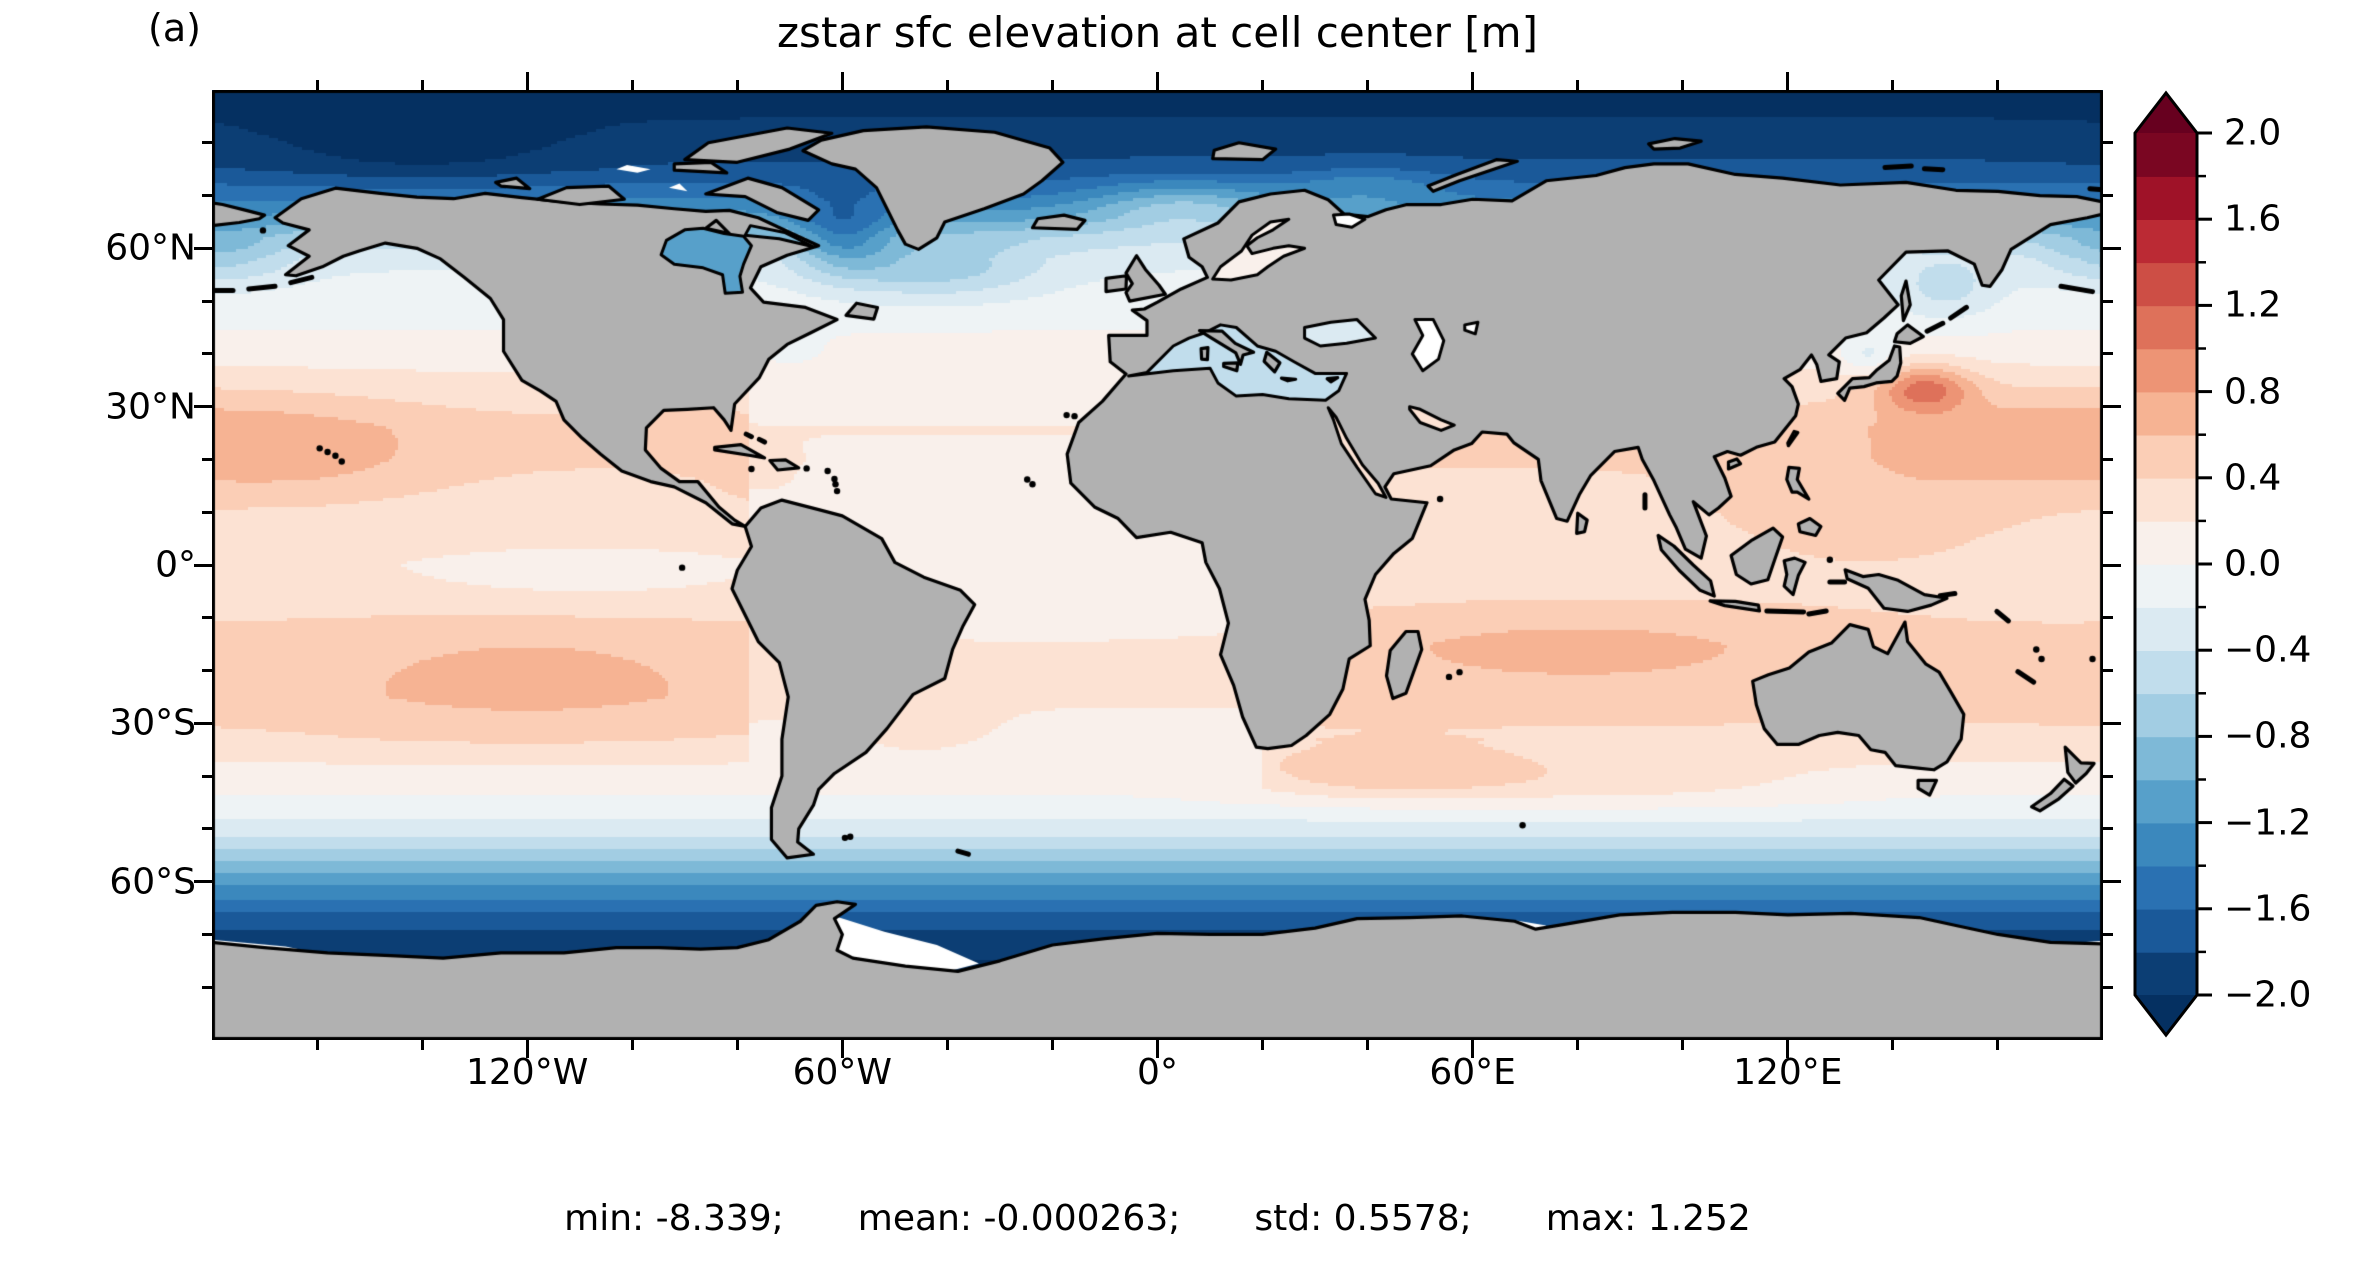 Image resolution: width=2362 pixels, height=1263 pixels. What do you see at coordinates (2268, 736) in the screenshot?
I see `colorbar-tick-label: −0.8` at bounding box center [2268, 736].